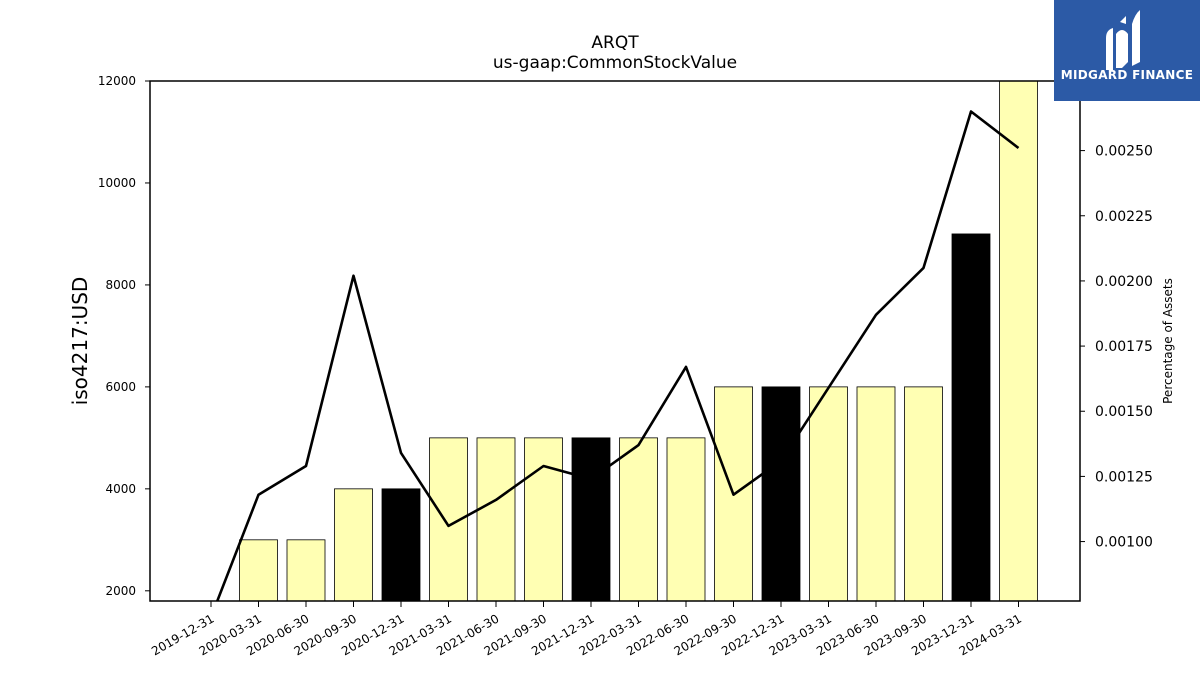 The image size is (1200, 675). Describe the element at coordinates (80, 341) in the screenshot. I see `y-axis-label: iso4217:USD` at that location.